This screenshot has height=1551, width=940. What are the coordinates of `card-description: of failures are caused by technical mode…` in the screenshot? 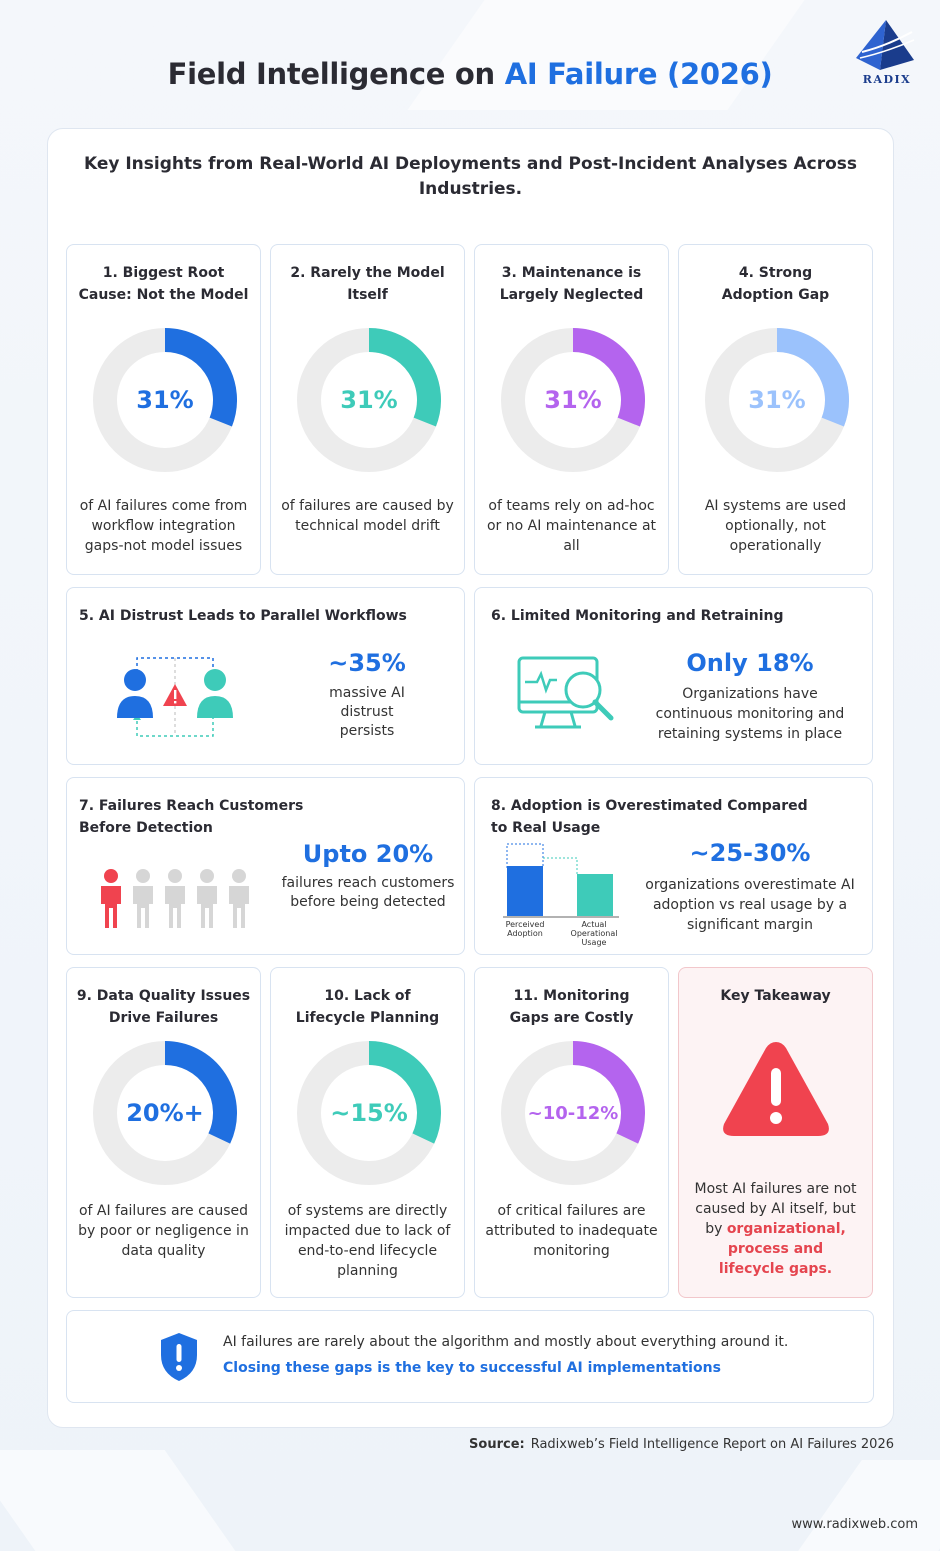 It's located at (367, 516).